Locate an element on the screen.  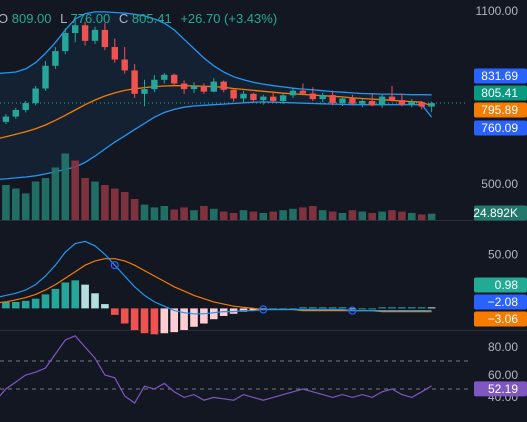
price-badge: 831.69 is located at coordinates (500, 76).